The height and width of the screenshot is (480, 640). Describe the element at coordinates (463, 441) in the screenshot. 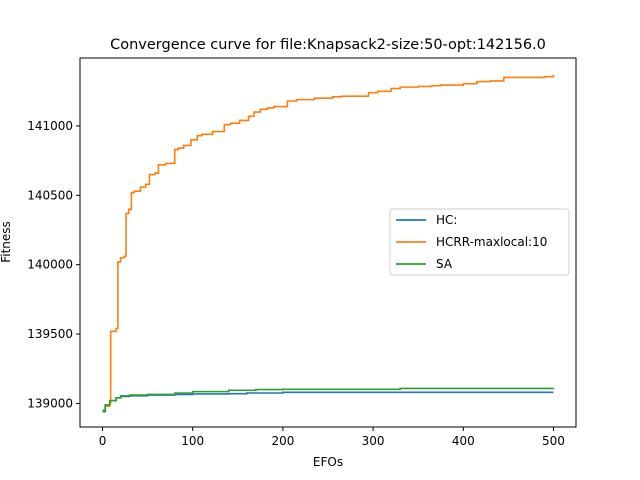

I see `x-tick-label: 400` at that location.